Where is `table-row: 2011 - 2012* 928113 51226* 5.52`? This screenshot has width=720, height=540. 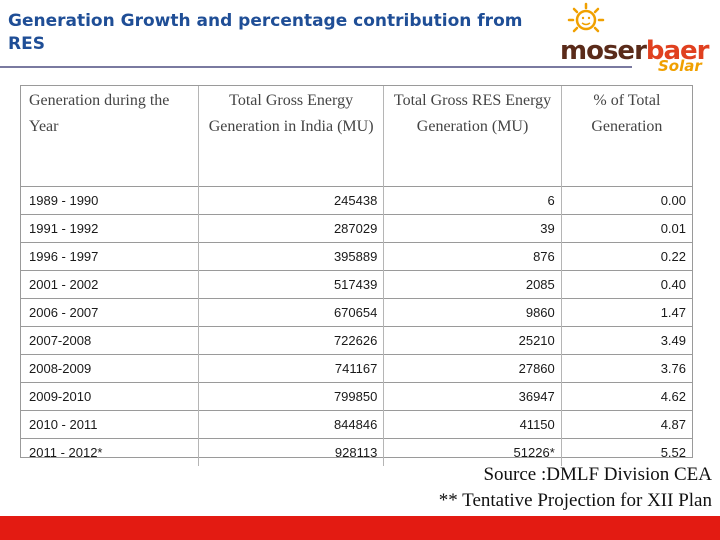 table-row: 2011 - 2012* 928113 51226* 5.52 is located at coordinates (356, 451).